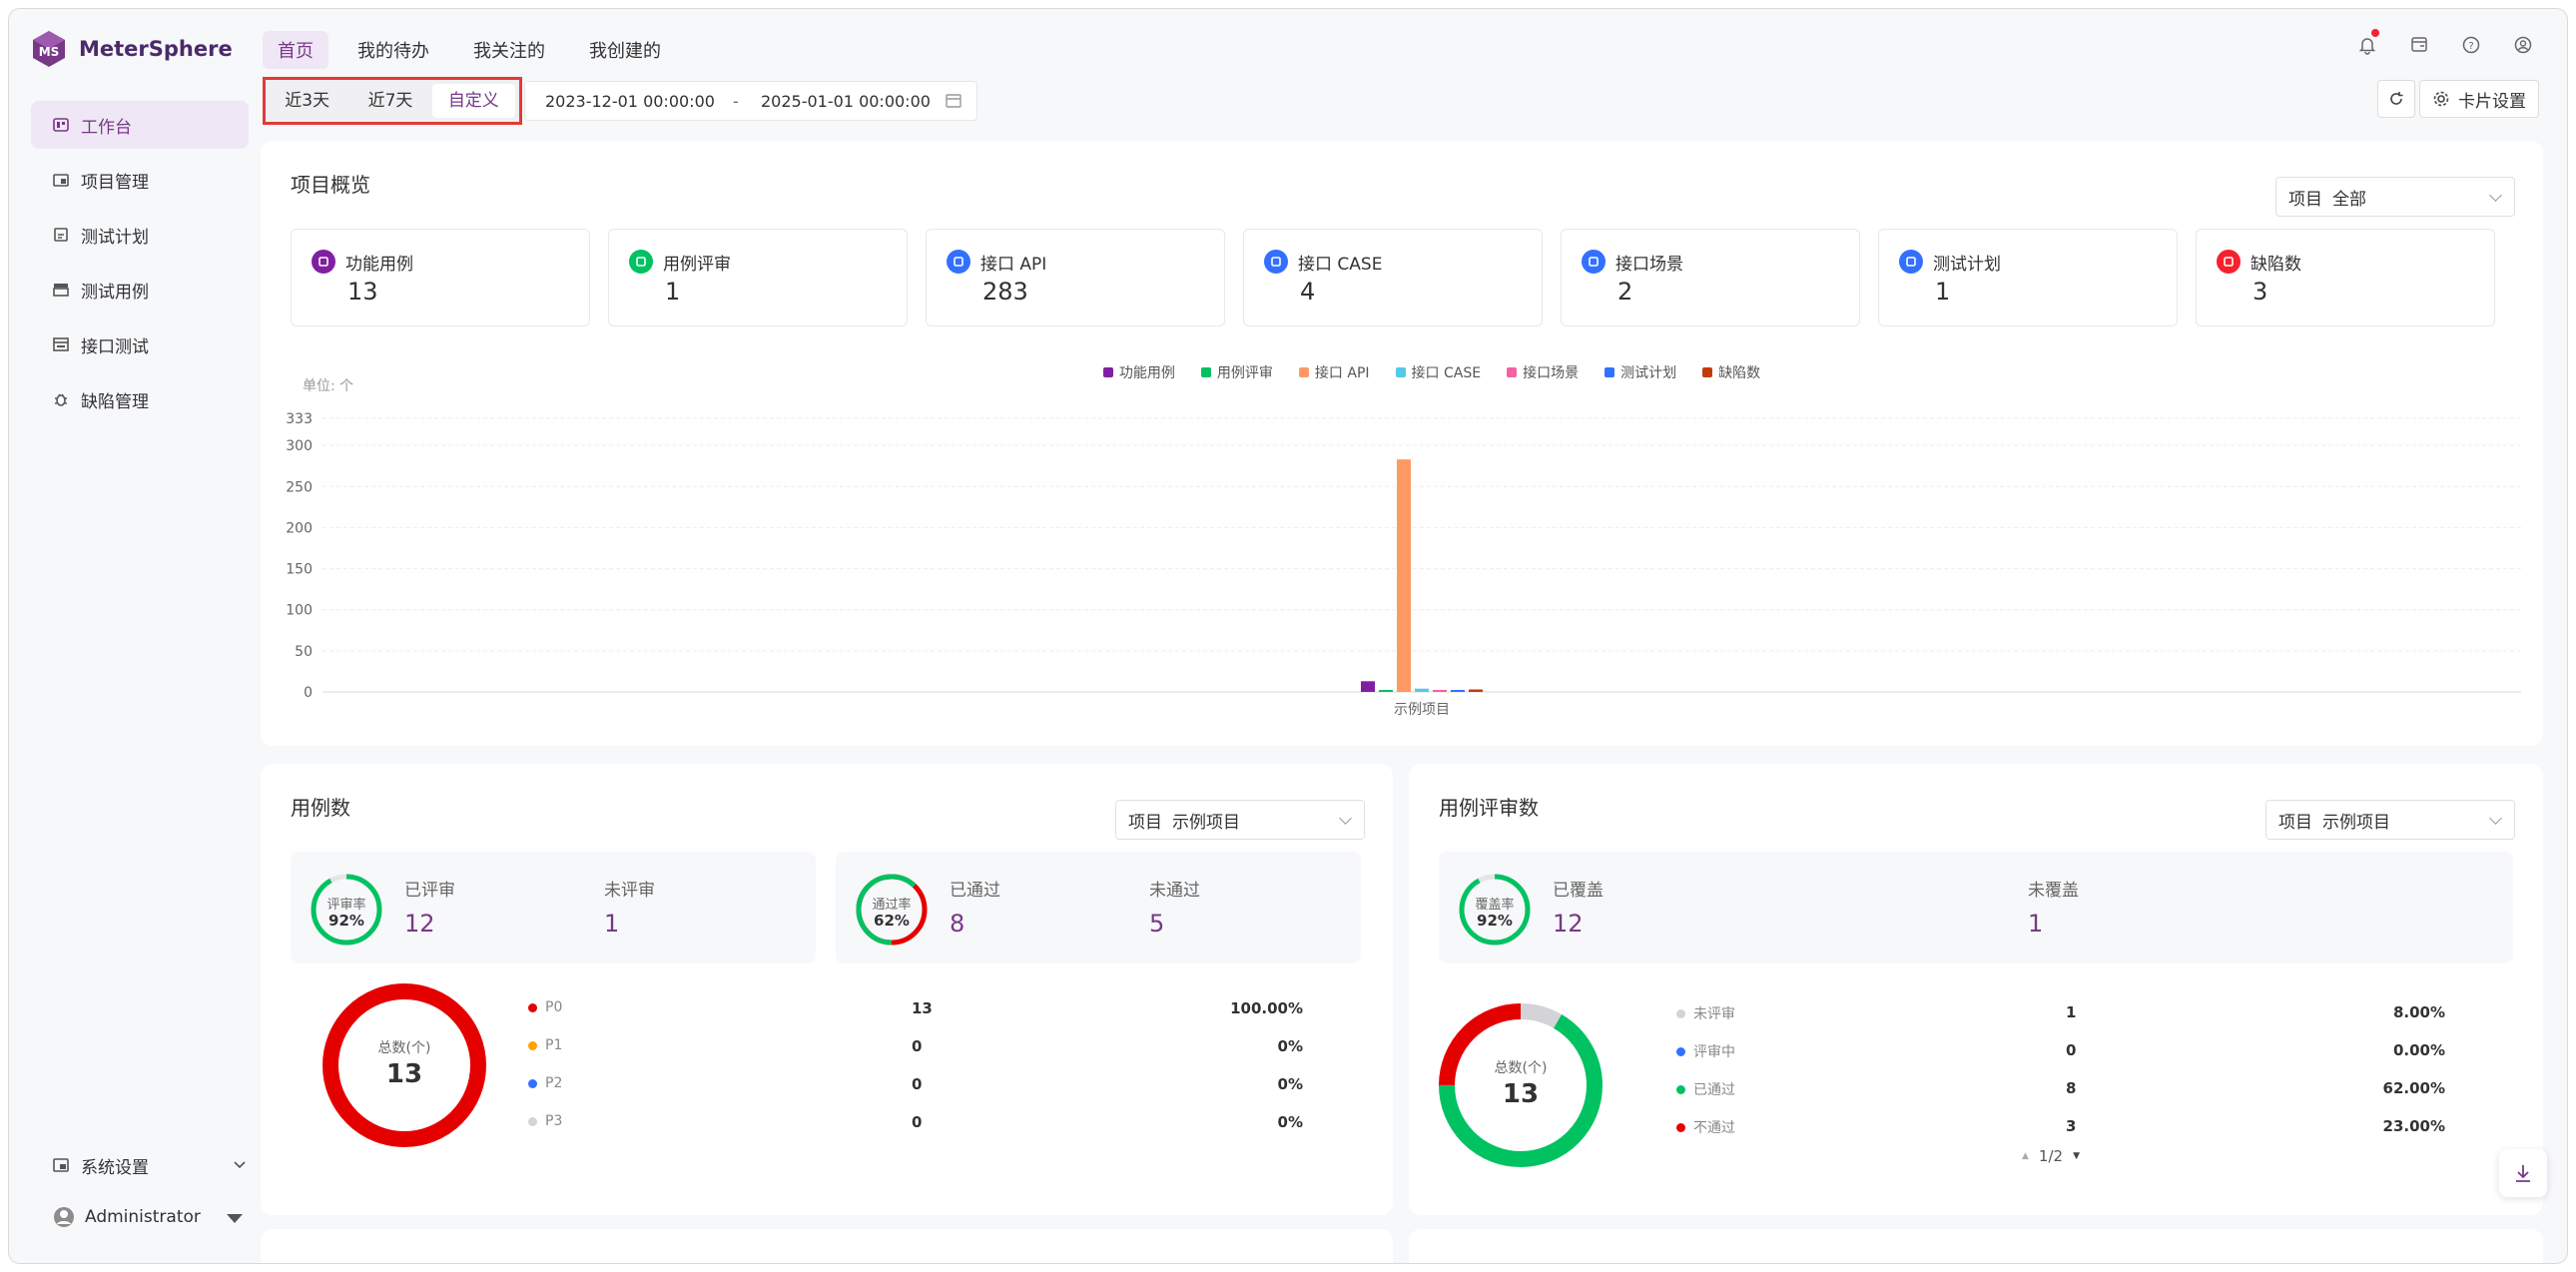 This screenshot has width=2576, height=1272. I want to click on passed-value: 8, so click(958, 924).